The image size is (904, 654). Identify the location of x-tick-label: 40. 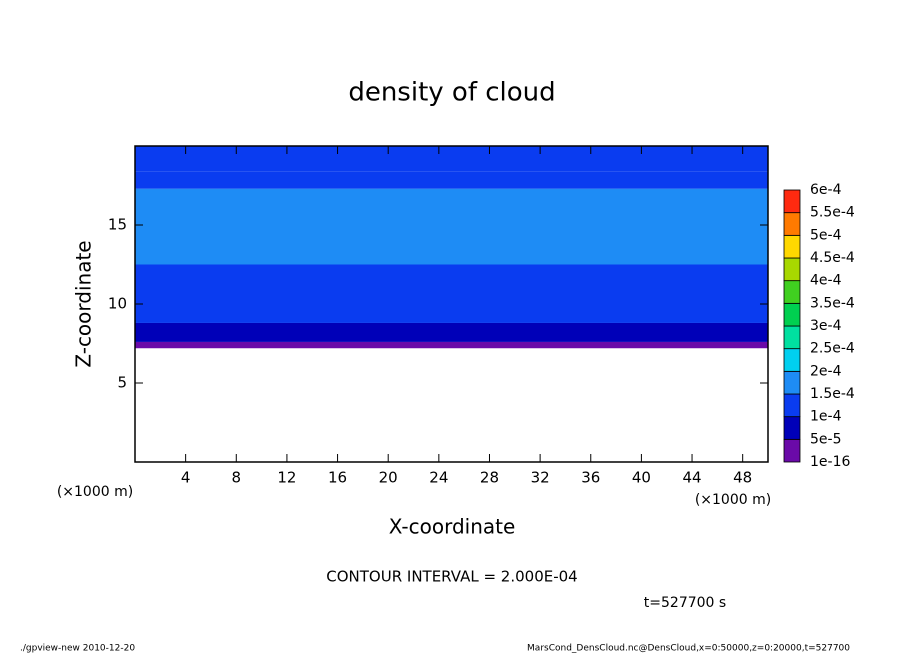
(641, 478).